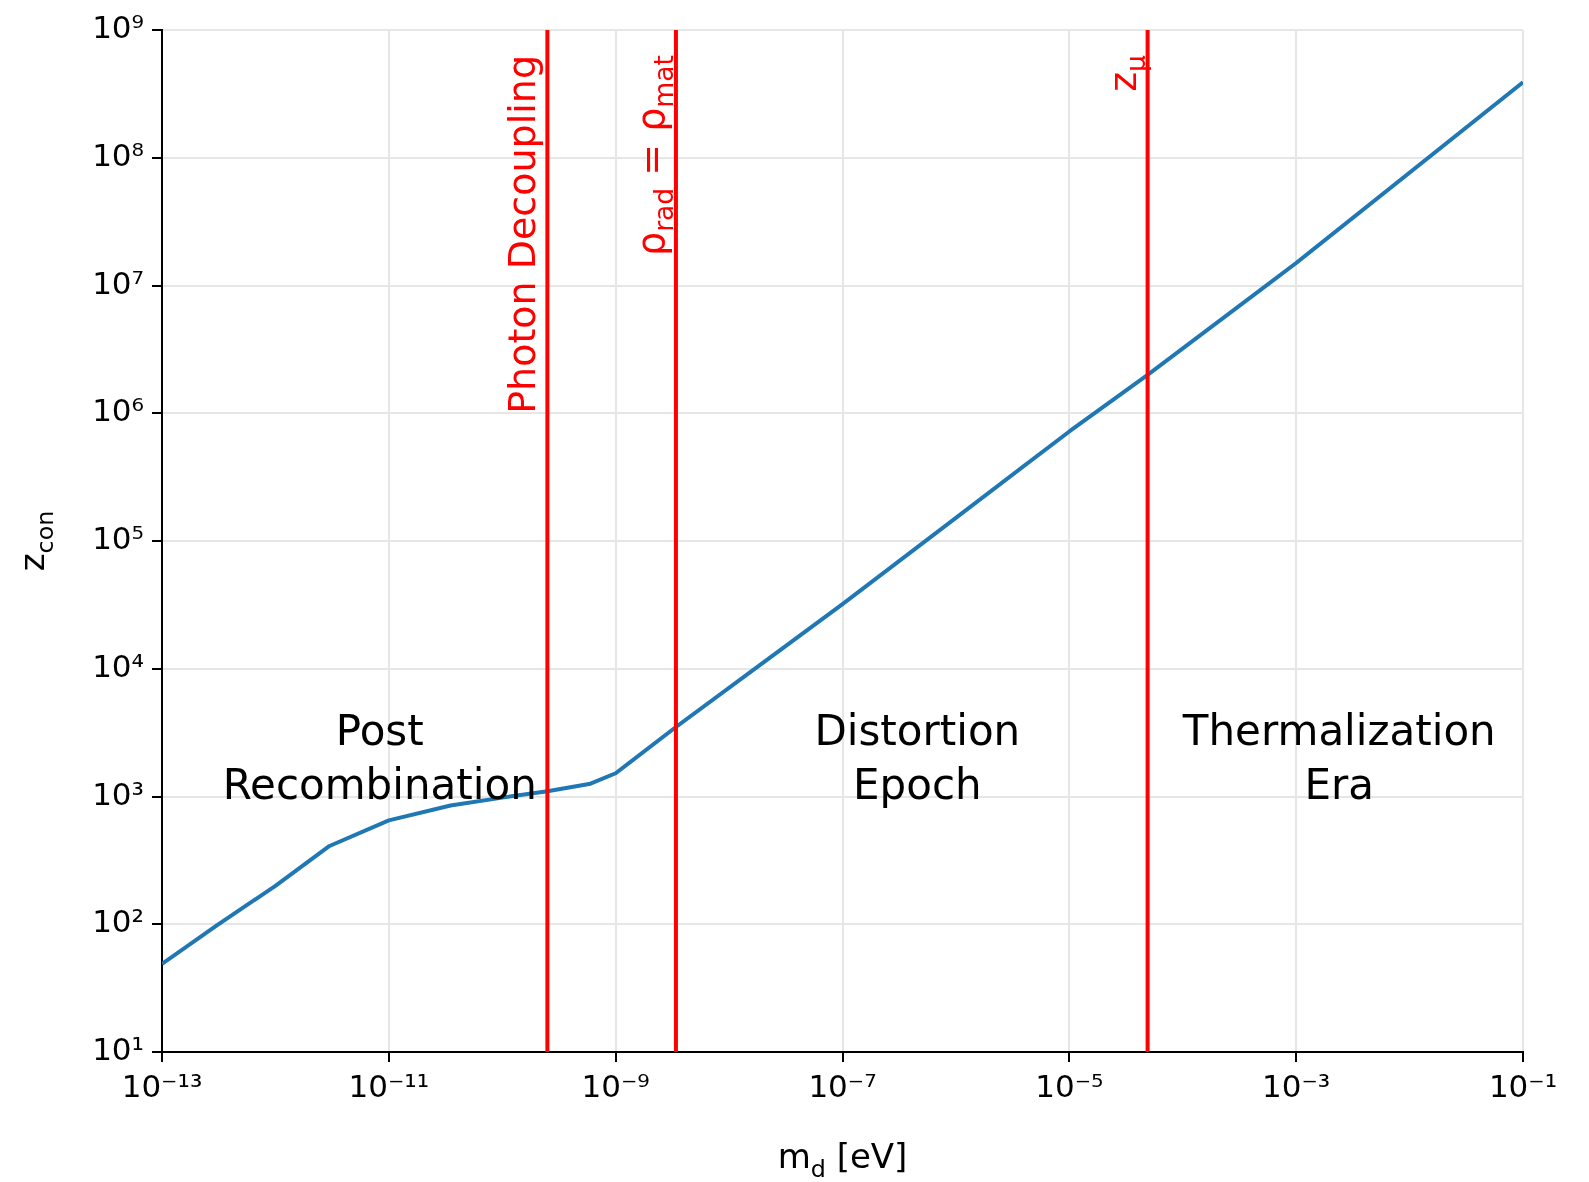 The width and height of the screenshot is (1589, 1182). Describe the element at coordinates (118, 665) in the screenshot. I see `y-tick-label: 10⁴` at that location.